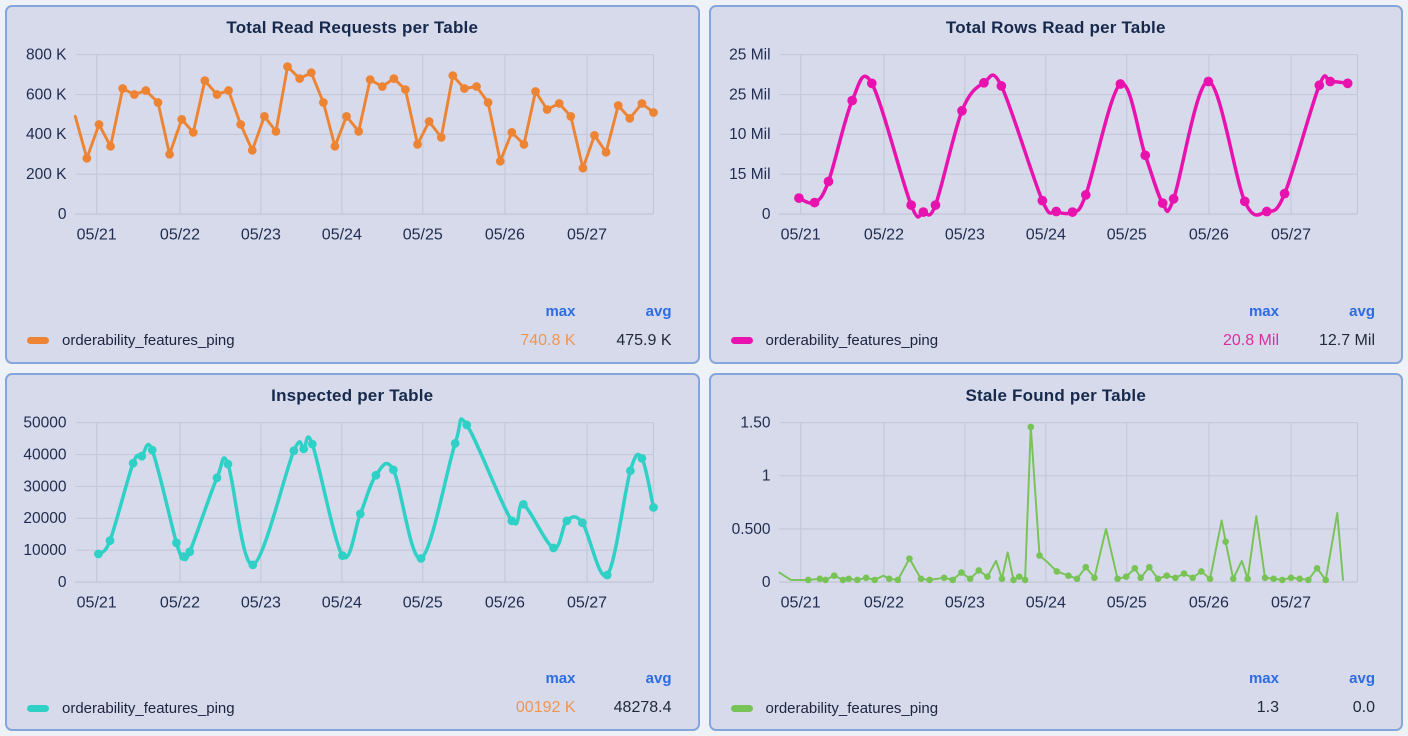 Image resolution: width=1408 pixels, height=736 pixels. Describe the element at coordinates (352, 395) in the screenshot. I see `panel-title: Inspected per Table` at that location.